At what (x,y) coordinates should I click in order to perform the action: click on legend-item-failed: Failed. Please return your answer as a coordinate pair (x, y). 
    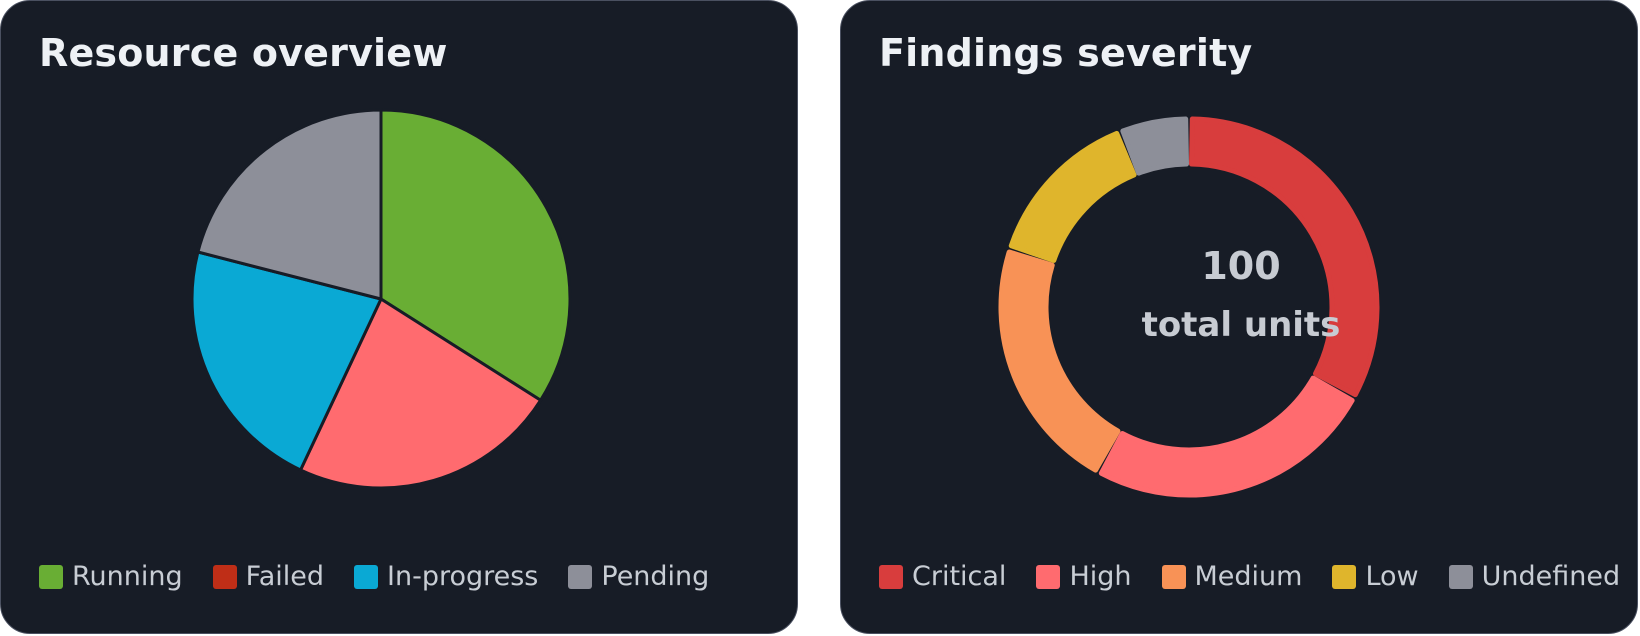
    Looking at the image, I should click on (268, 576).